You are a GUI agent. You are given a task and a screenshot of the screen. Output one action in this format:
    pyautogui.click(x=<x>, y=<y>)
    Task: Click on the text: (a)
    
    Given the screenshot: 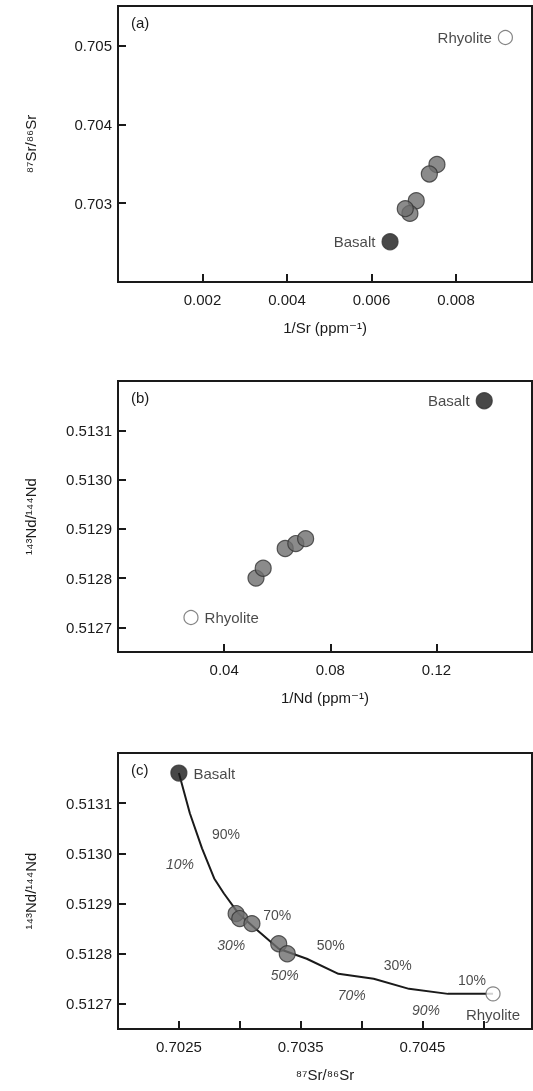 What is the action you would take?
    pyautogui.click(x=140, y=22)
    